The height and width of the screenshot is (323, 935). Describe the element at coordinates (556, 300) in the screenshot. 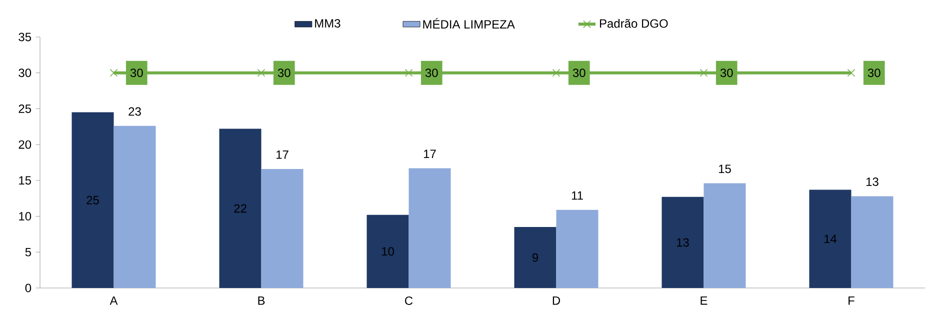

I see `x-tick-label: D` at that location.